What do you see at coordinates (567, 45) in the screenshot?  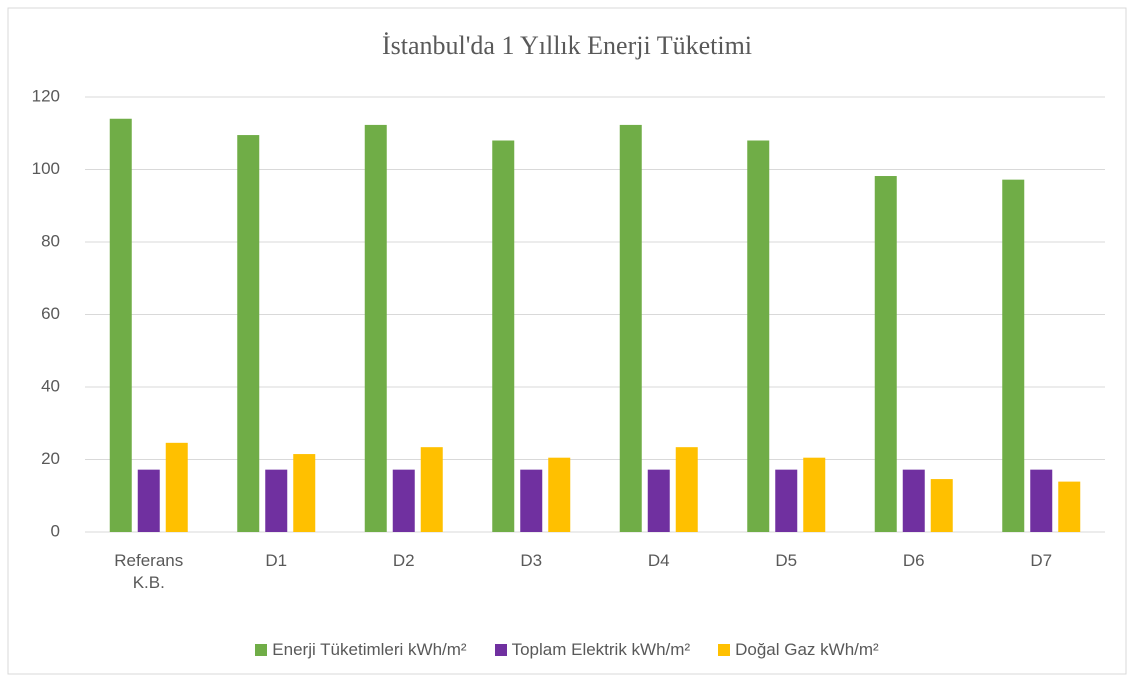 I see `chart-title: İstanbul'da 1 Yıllık Enerji Tüketimi` at bounding box center [567, 45].